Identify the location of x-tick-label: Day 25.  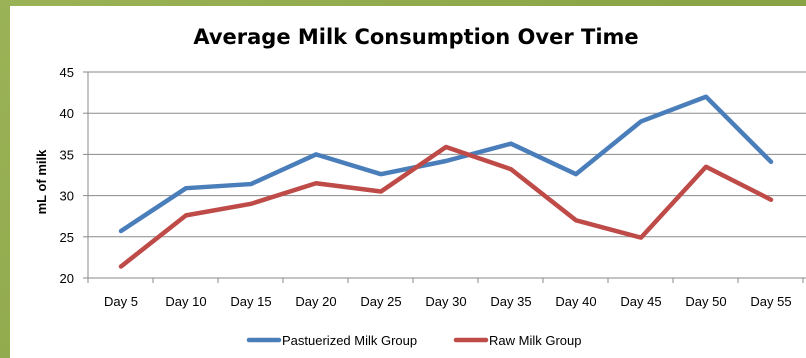
(380, 301).